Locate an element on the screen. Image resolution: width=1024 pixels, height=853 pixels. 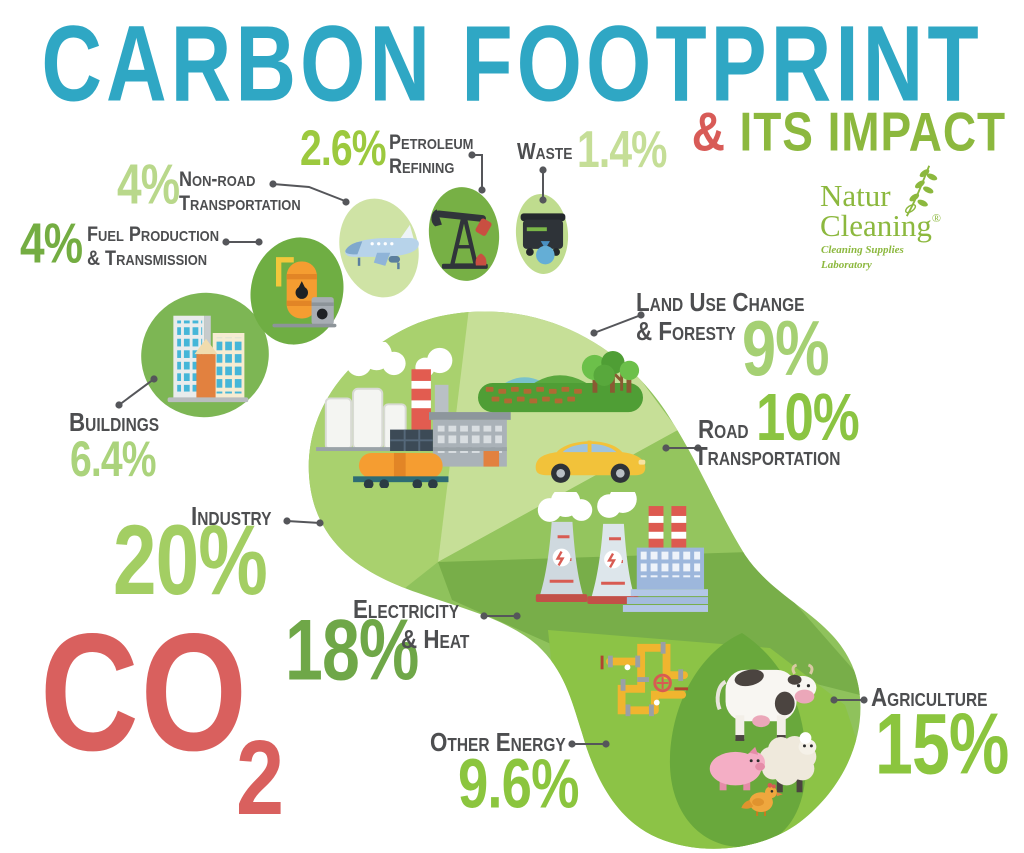
logo-name-line1: Natur is located at coordinates (855, 195).